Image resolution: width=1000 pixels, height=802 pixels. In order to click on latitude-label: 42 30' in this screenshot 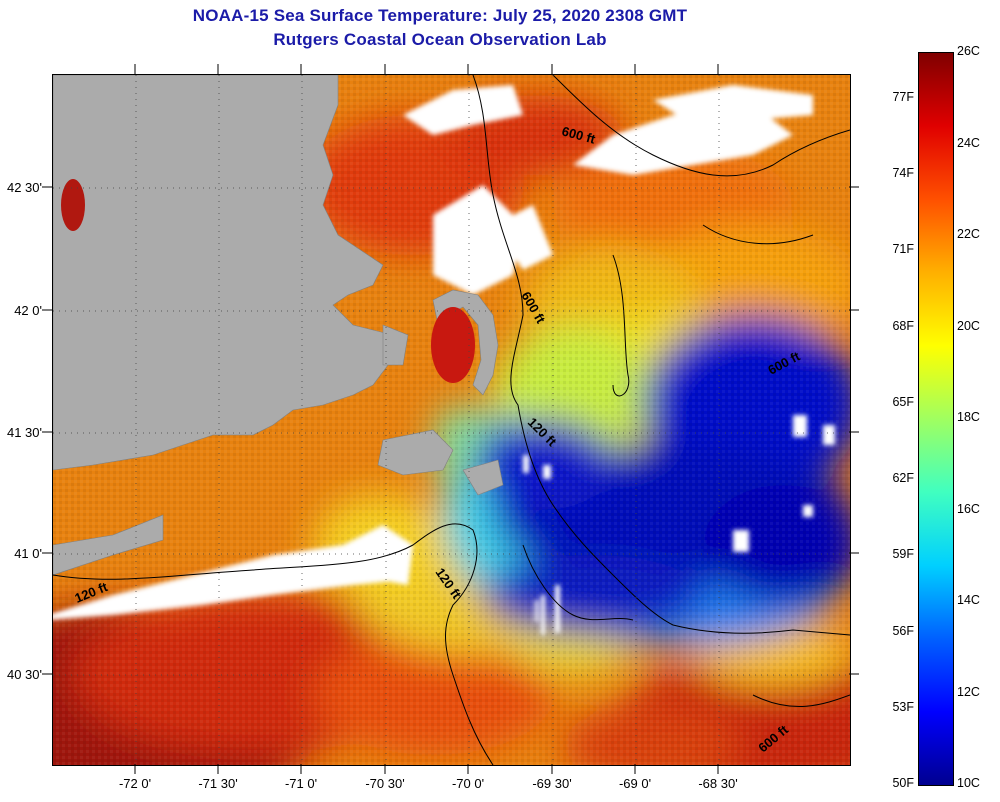, I will do `click(24, 187)`.